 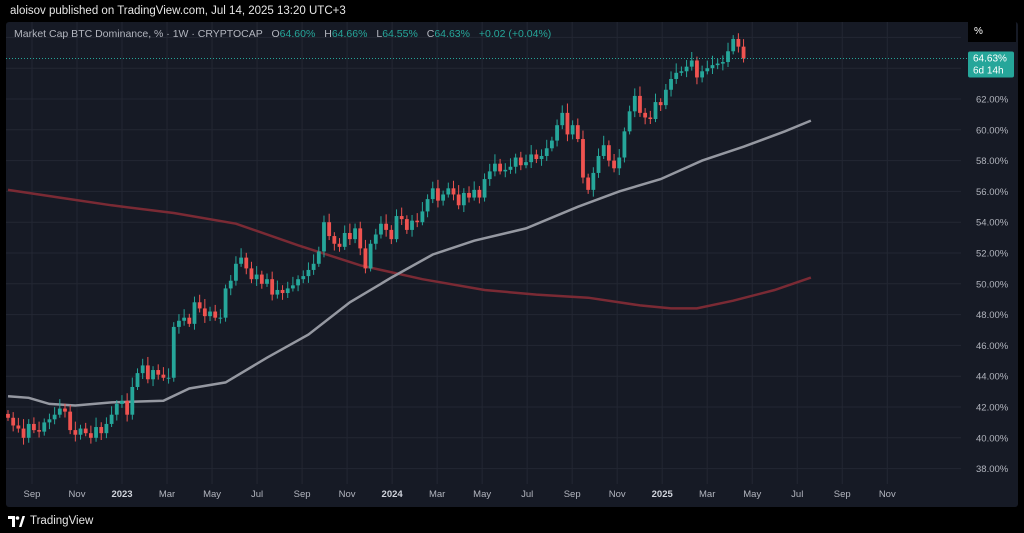 I want to click on change-value: +0.02 (+0.04%), so click(x=515, y=34).